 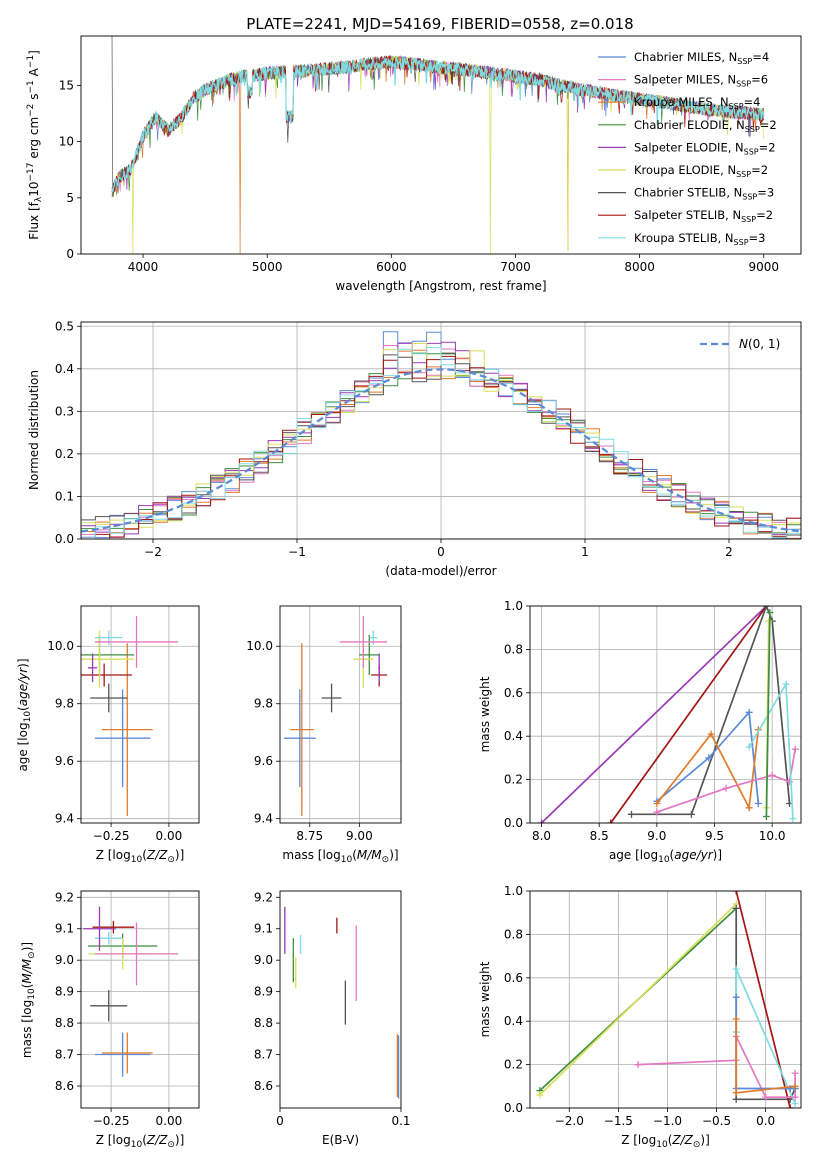 What do you see at coordinates (64, 326) in the screenshot?
I see `y-tick-label: 0.5` at bounding box center [64, 326].